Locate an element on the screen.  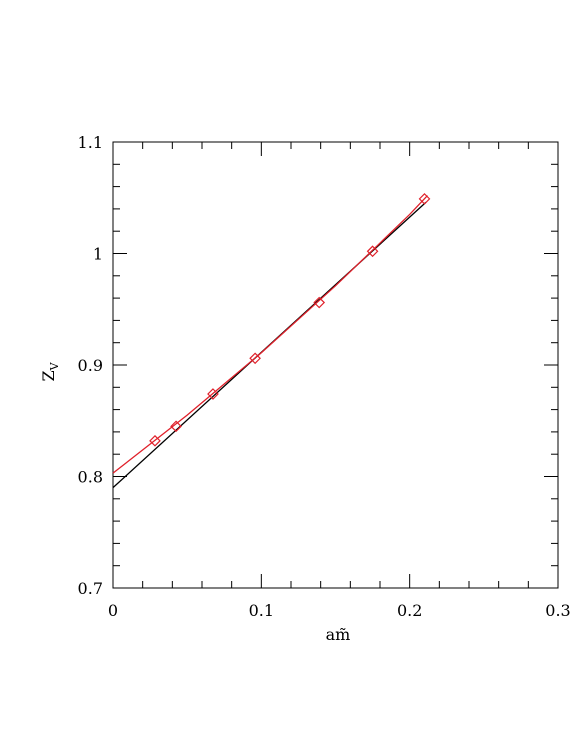
y-tick-label: 0.8 is located at coordinates (90, 477).